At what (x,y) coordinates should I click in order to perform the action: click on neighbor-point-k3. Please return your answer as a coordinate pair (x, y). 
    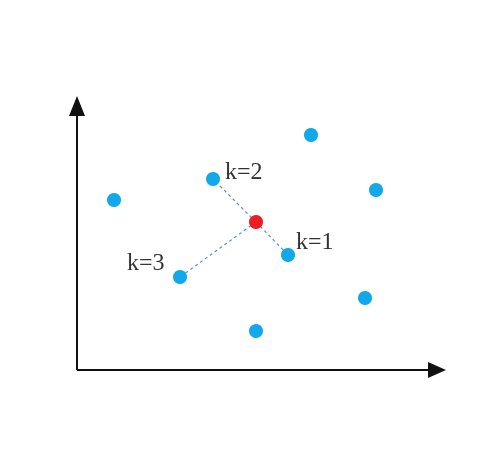
    Looking at the image, I should click on (180, 277).